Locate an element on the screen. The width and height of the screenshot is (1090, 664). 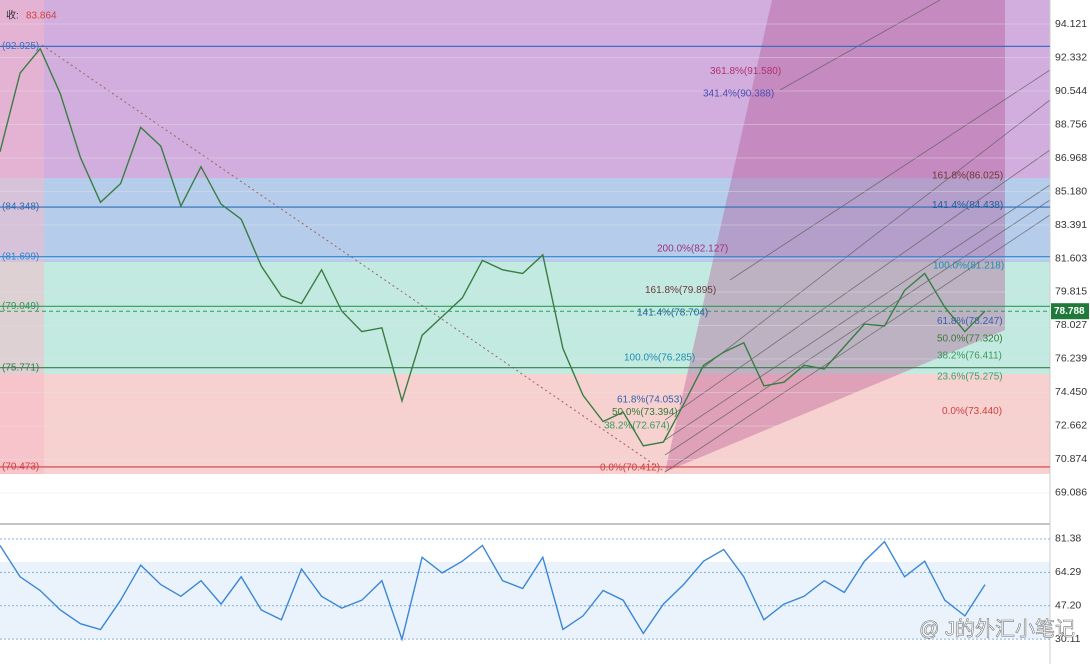
y-tick-label: 30.11 is located at coordinates (1068, 639).